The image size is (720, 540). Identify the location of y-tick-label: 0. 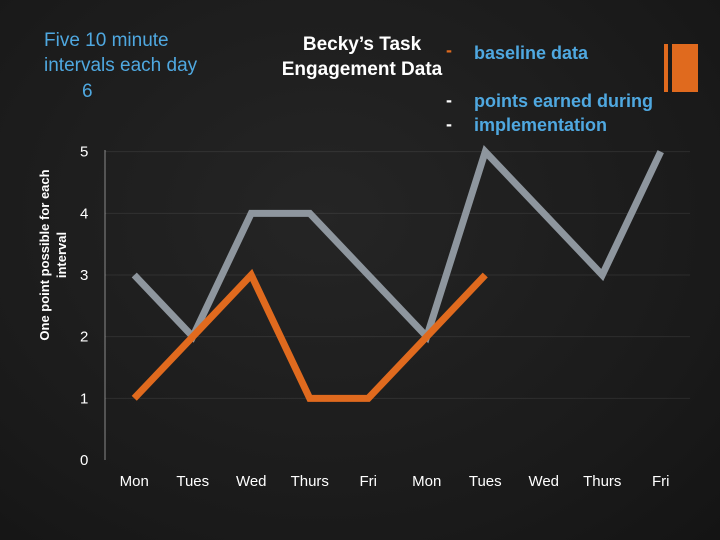
(84, 460).